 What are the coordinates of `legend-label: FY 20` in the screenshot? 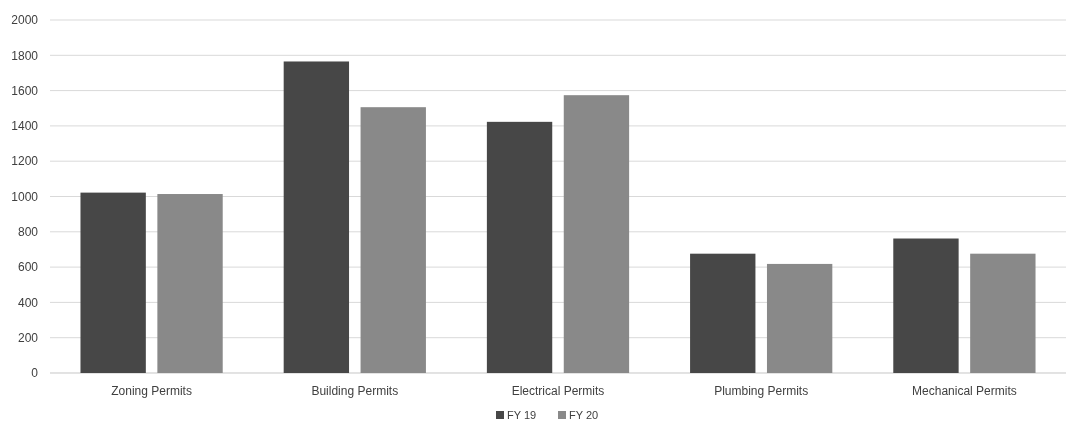 It's located at (584, 415).